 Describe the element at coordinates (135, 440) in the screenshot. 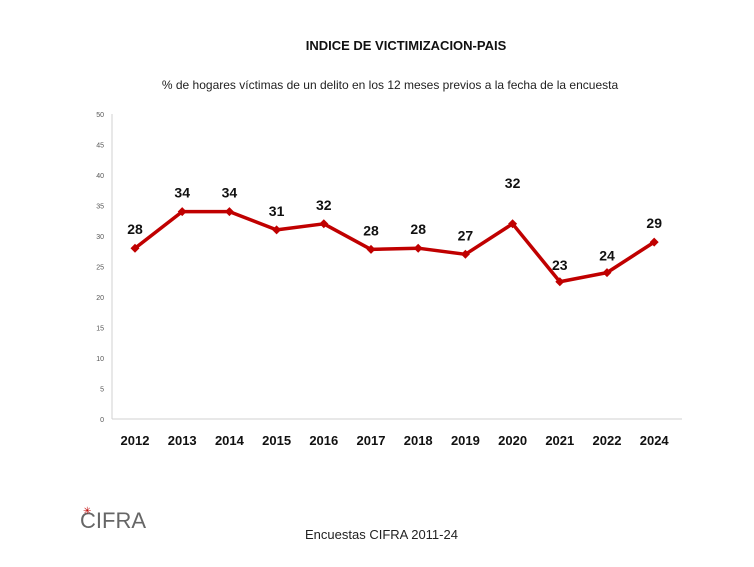

I see `x-tick-label: 2012` at that location.